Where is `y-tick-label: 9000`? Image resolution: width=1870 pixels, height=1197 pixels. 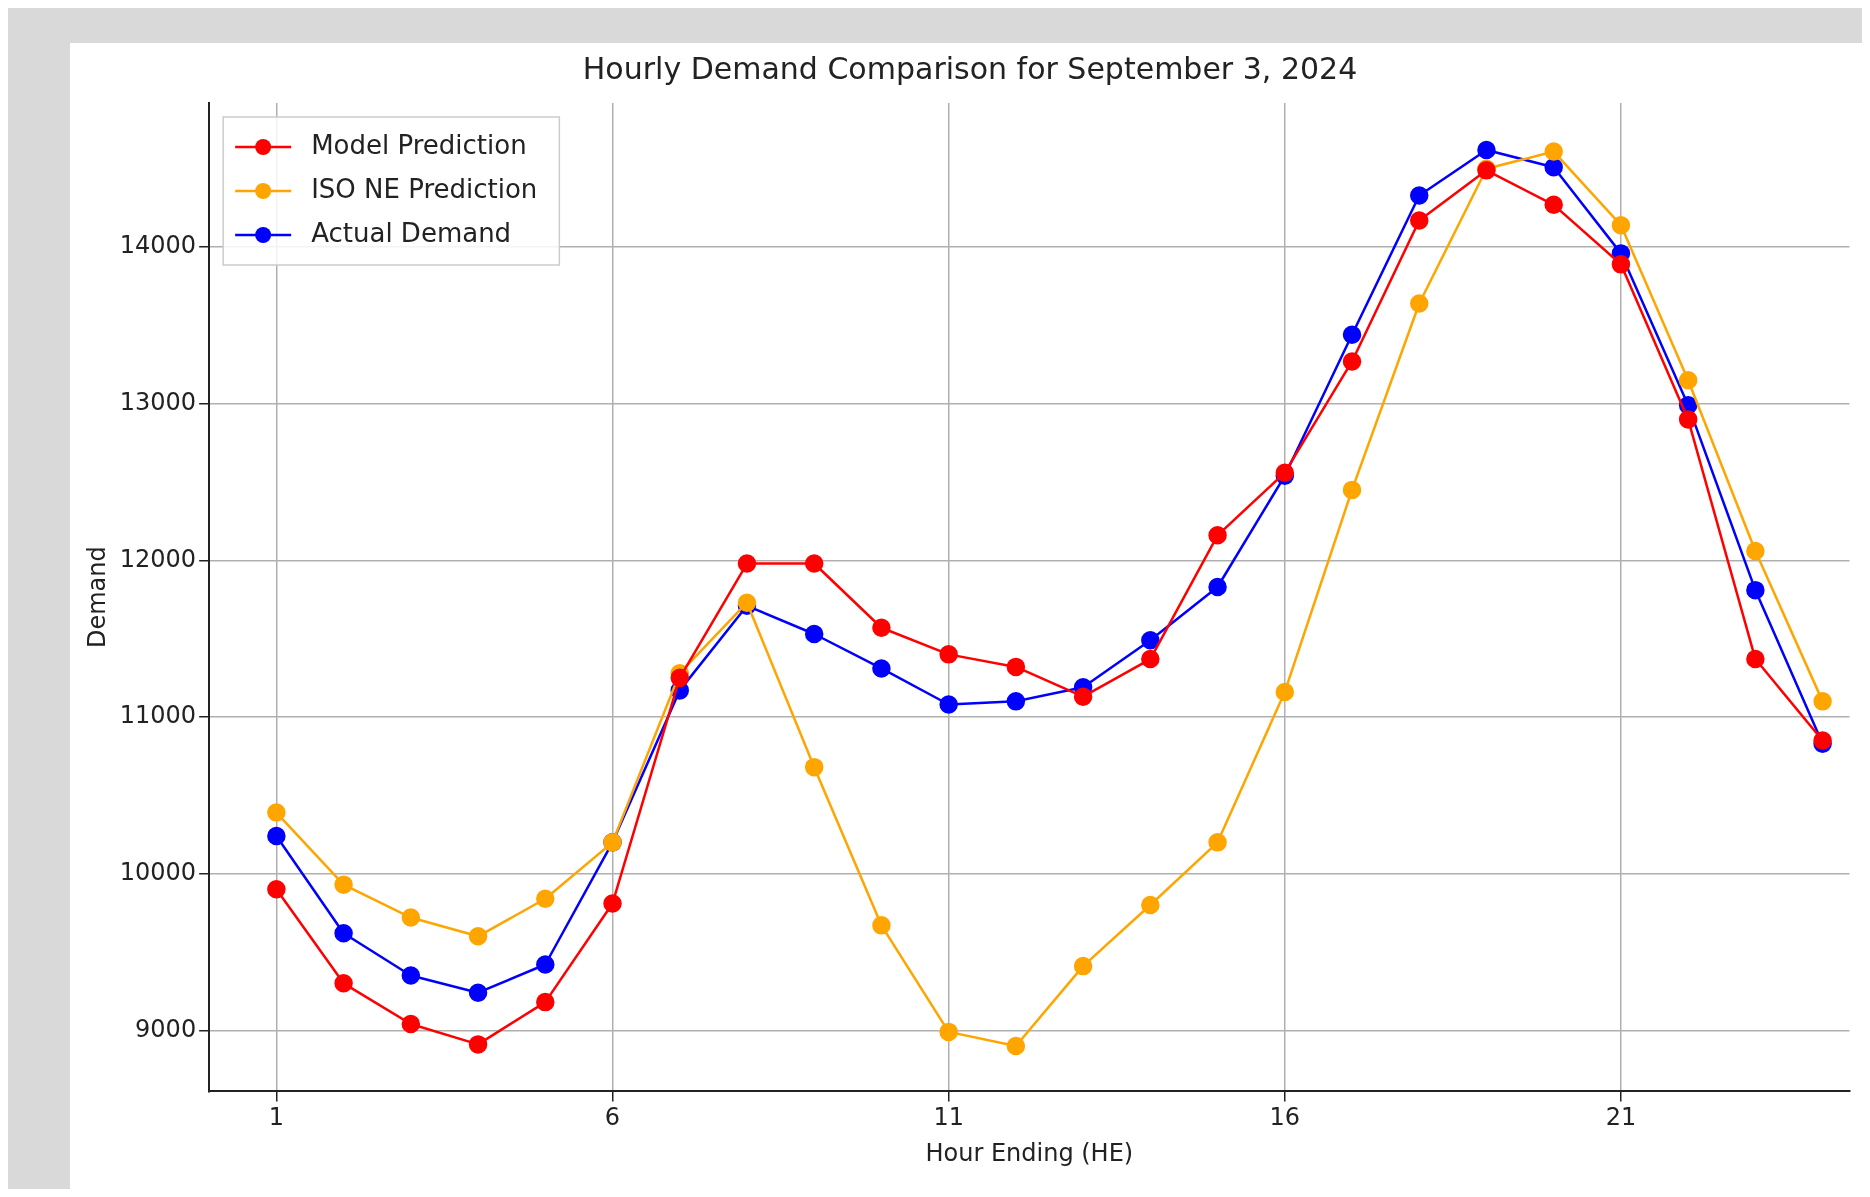 y-tick-label: 9000 is located at coordinates (166, 1028).